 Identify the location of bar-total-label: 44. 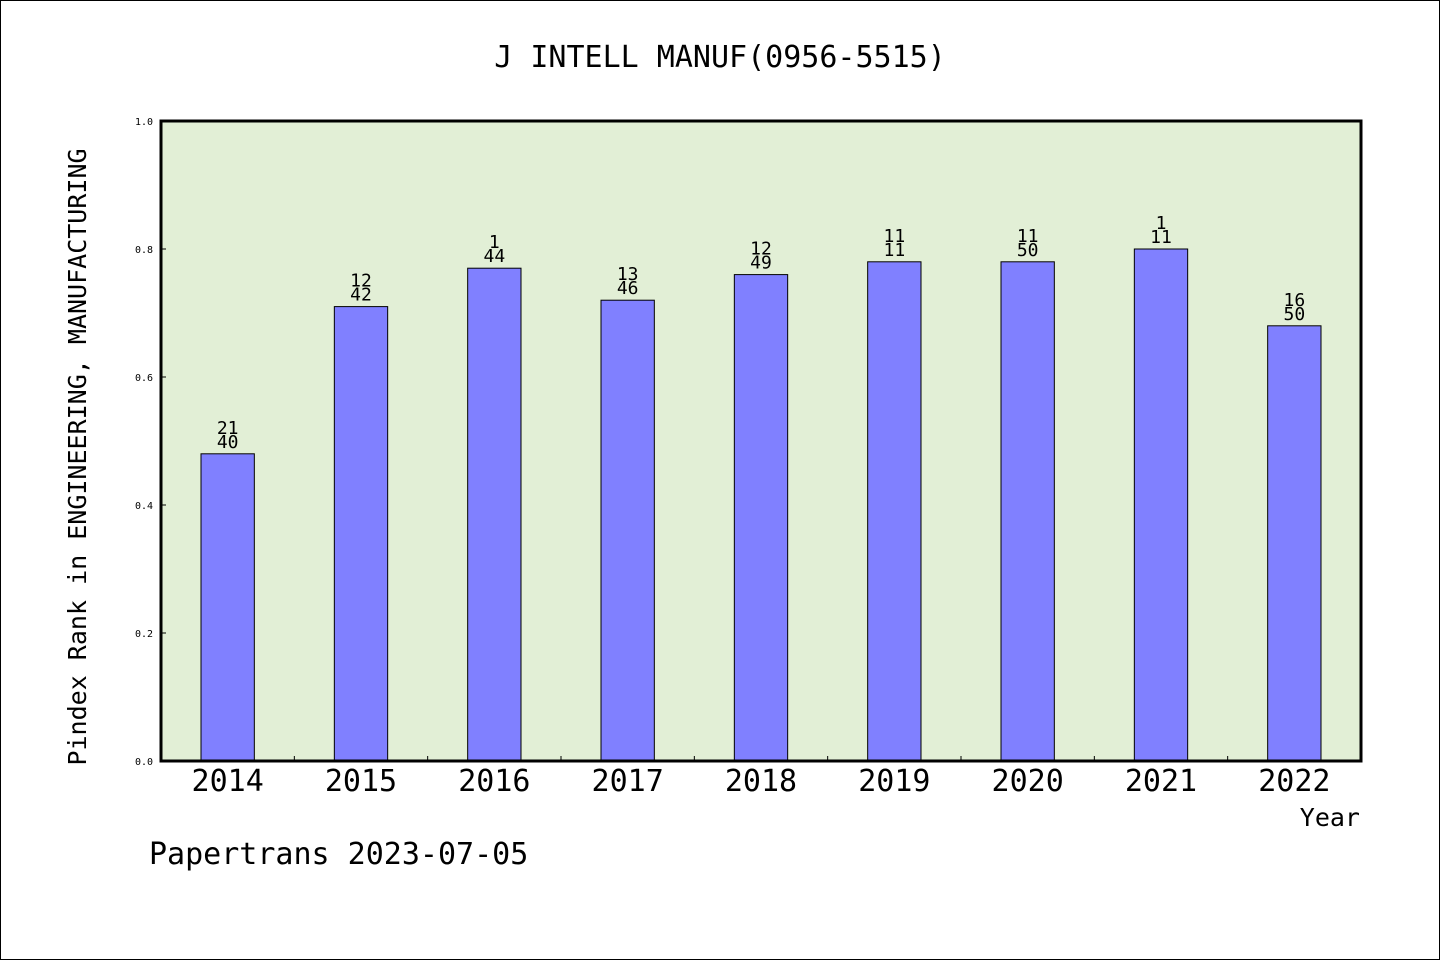
(494, 256).